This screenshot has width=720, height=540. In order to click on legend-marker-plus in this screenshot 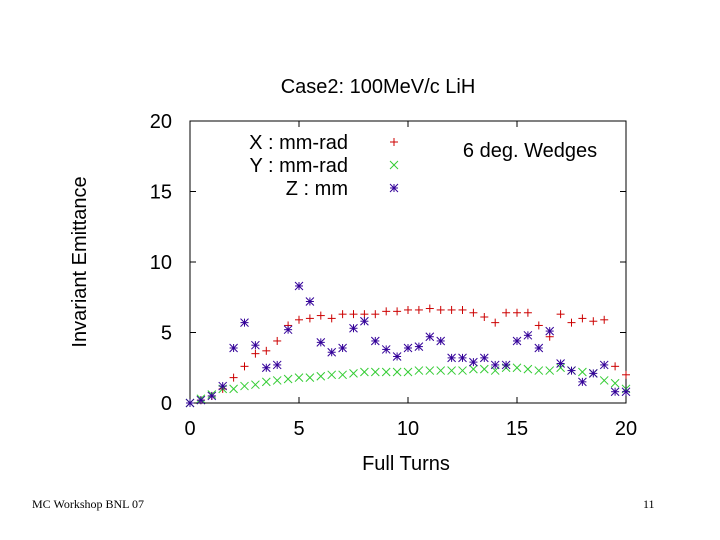, I will do `click(394, 142)`.